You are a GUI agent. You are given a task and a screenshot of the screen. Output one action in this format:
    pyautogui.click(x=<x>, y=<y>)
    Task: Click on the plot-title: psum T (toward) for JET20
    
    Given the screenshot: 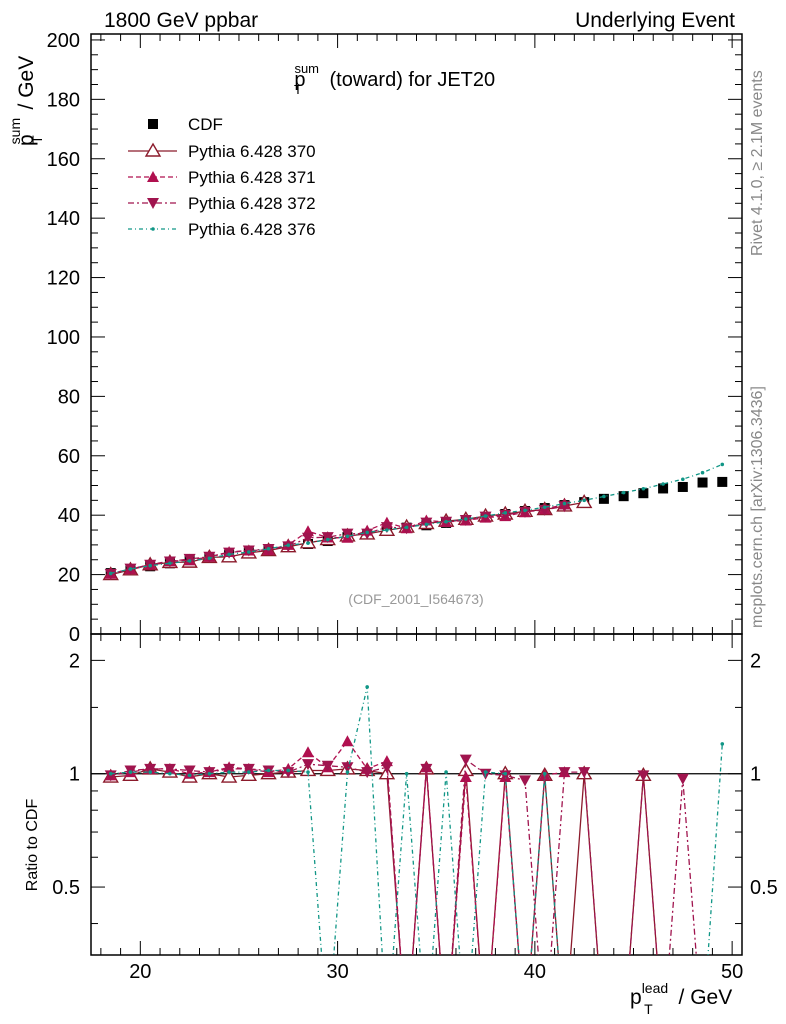 What is the action you would take?
    pyautogui.click(x=394, y=79)
    